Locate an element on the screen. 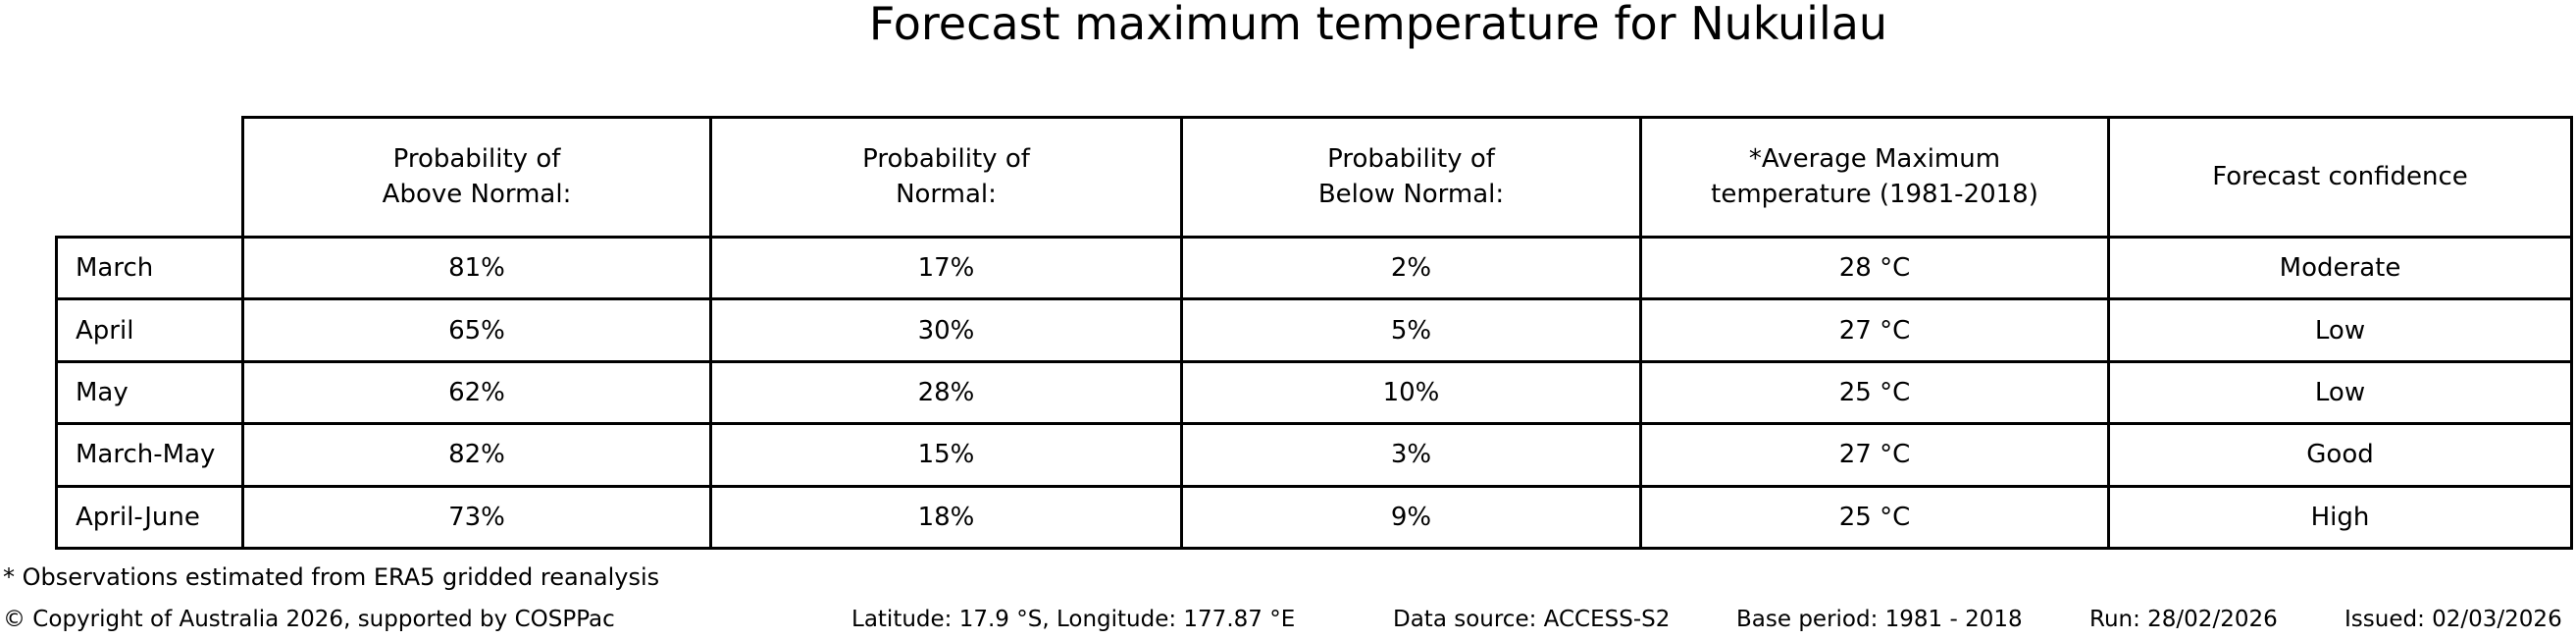  cell-april-june-below: 9% is located at coordinates (1411, 517).